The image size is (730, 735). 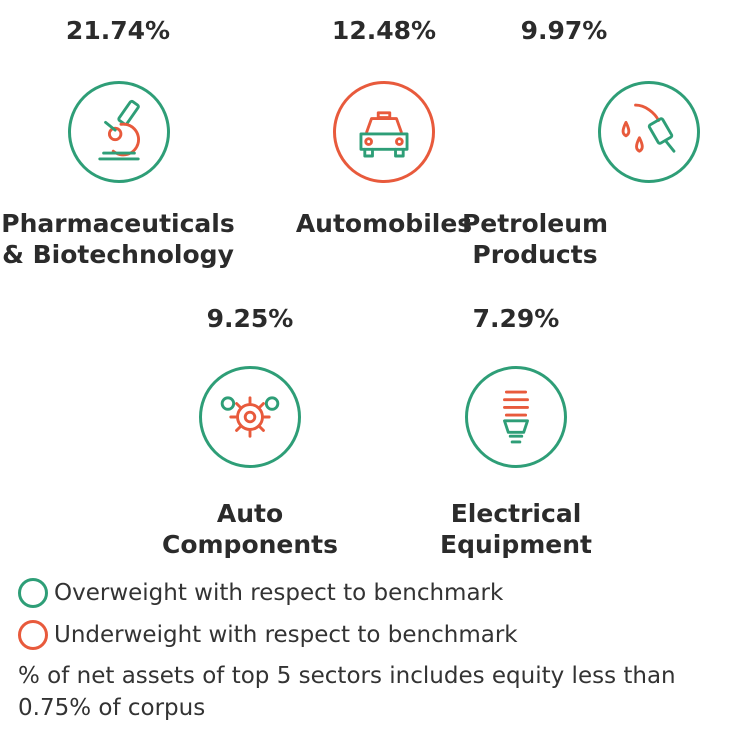 I want to click on sector-name-line1: Electrical, so click(x=516, y=513).